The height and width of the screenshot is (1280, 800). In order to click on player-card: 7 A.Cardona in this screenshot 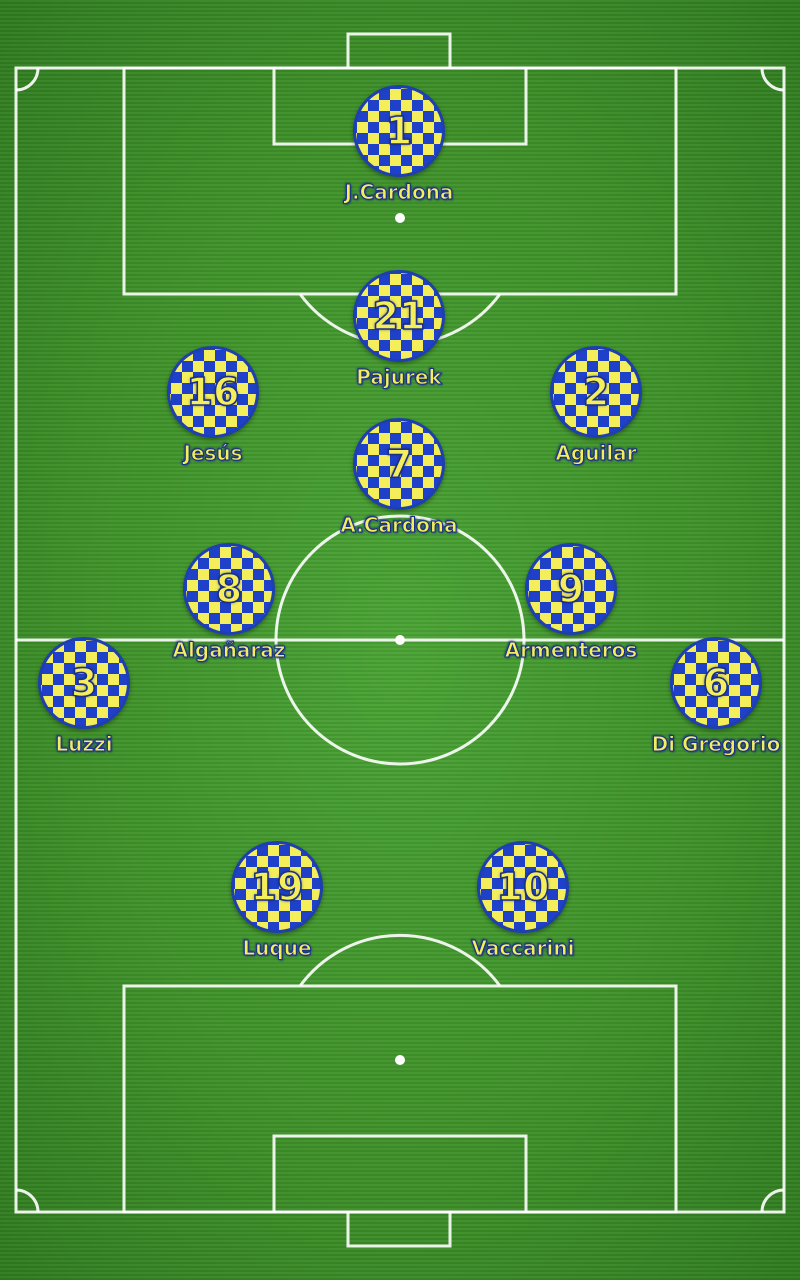, I will do `click(399, 477)`.